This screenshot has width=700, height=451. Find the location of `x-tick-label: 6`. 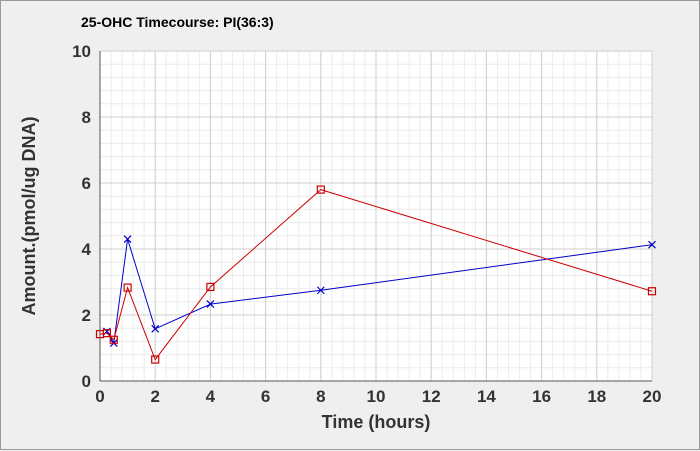

x-tick-label: 6 is located at coordinates (265, 396).